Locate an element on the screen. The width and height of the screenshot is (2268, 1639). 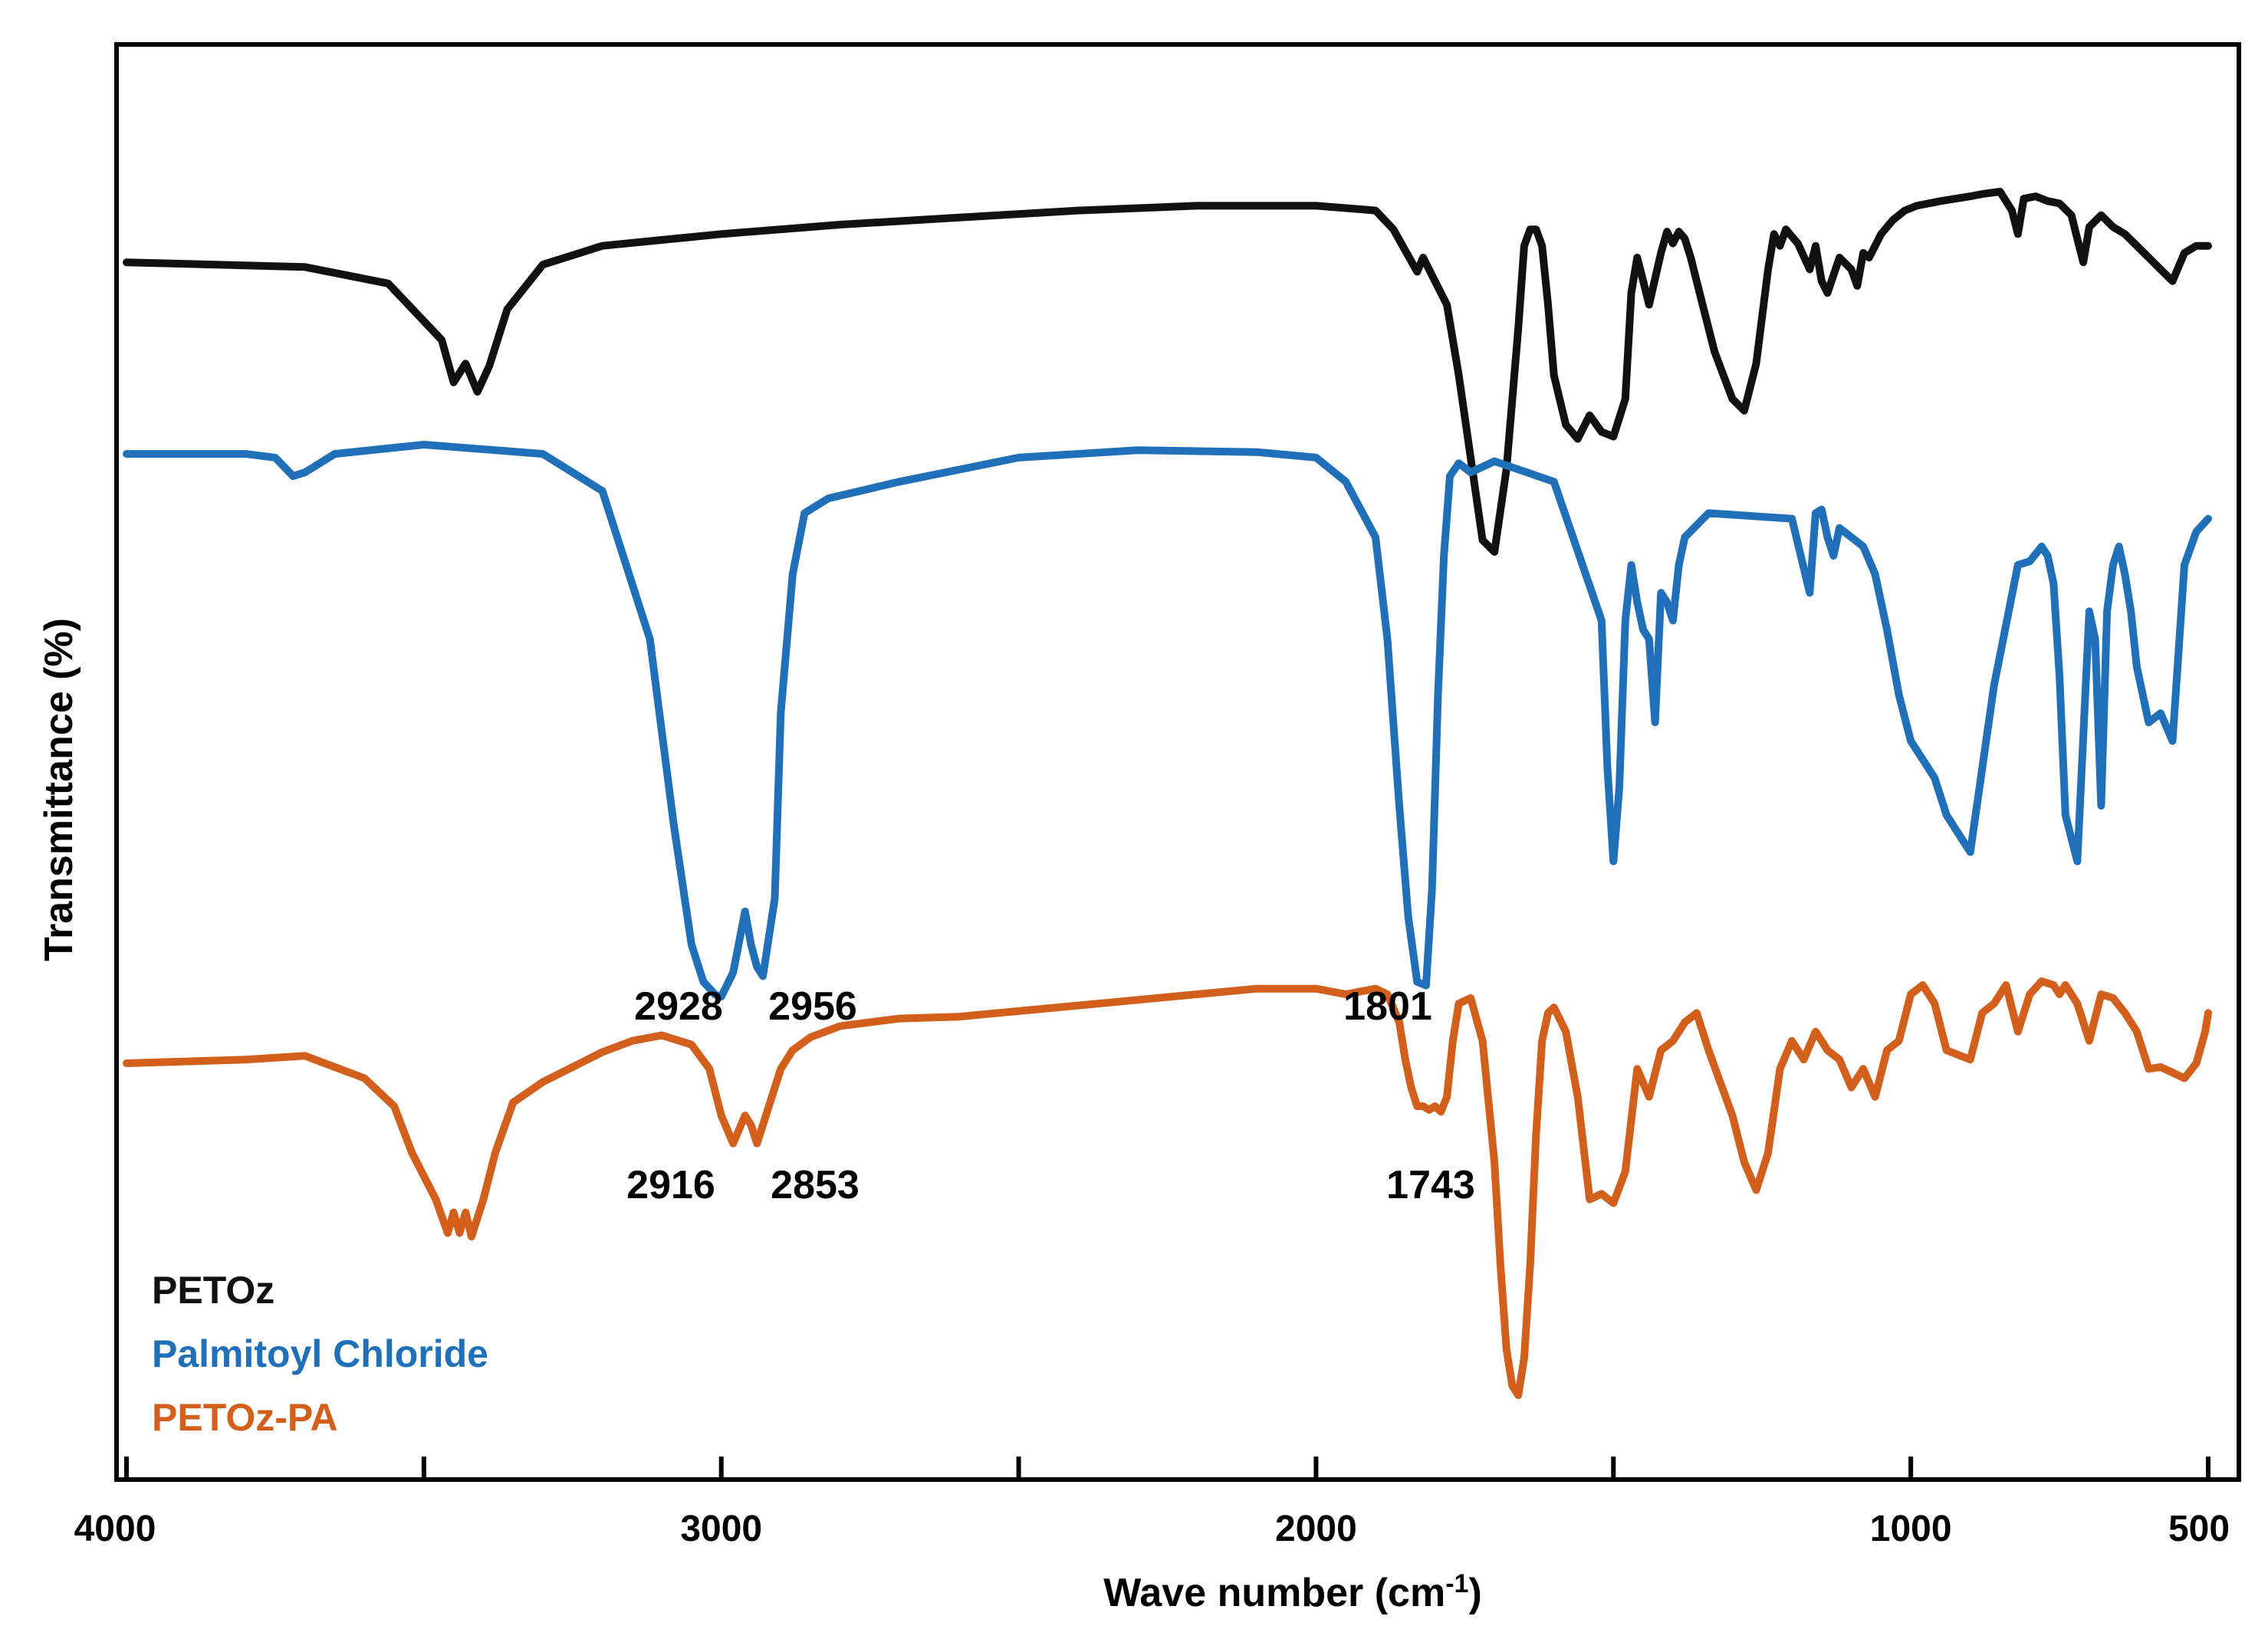
x-axis-ticks is located at coordinates (1167, 1469).